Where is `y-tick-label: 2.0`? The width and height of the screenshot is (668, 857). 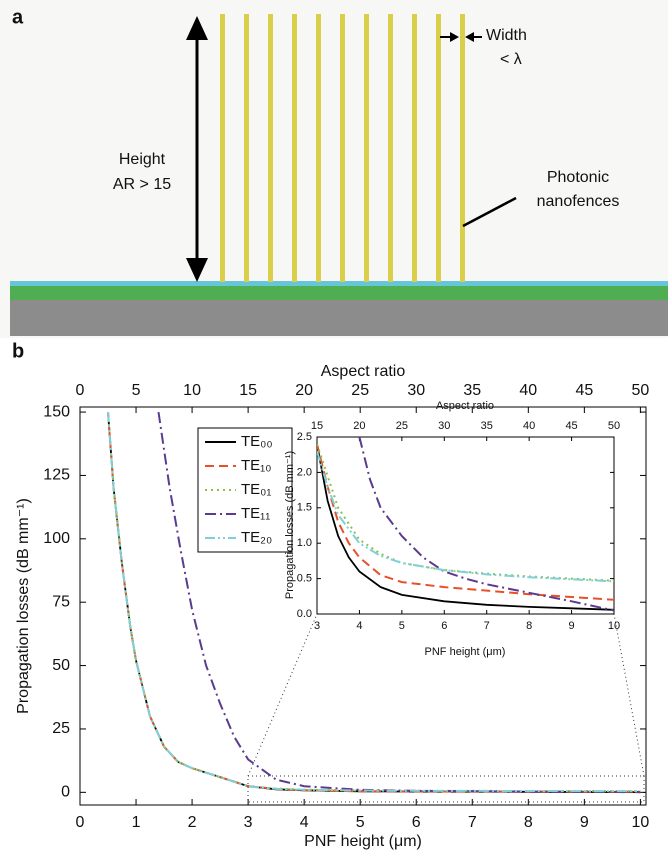 y-tick-label: 2.0 is located at coordinates (304, 472).